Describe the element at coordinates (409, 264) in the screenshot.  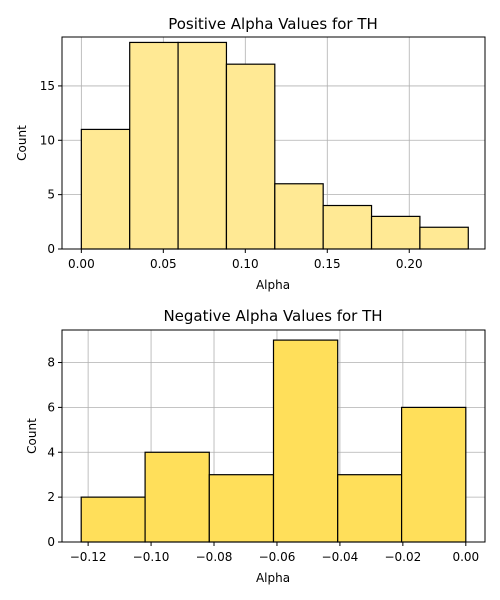
I see `x-tick-label: 0.20` at that location.